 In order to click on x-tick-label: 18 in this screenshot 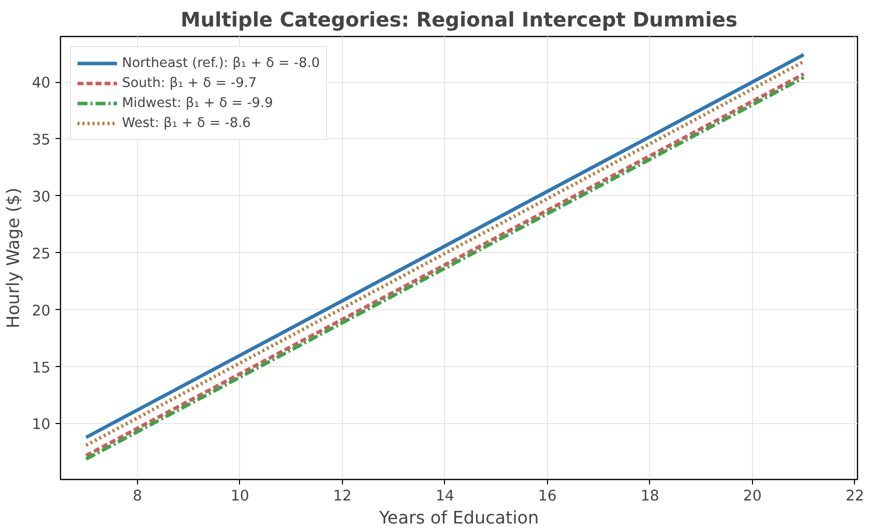, I will do `click(650, 496)`.